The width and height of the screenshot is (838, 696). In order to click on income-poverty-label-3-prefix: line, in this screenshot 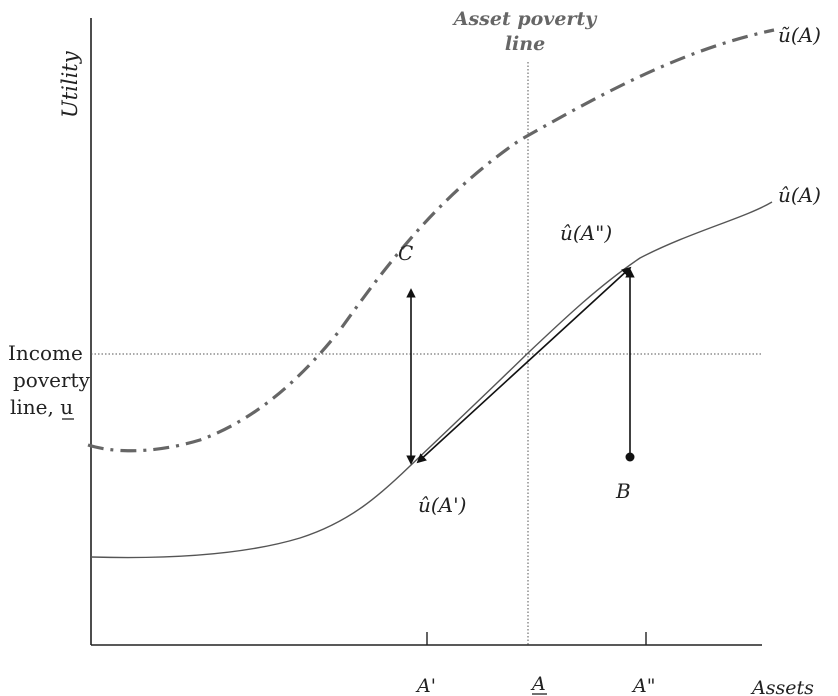, I will do `click(35, 407)`.